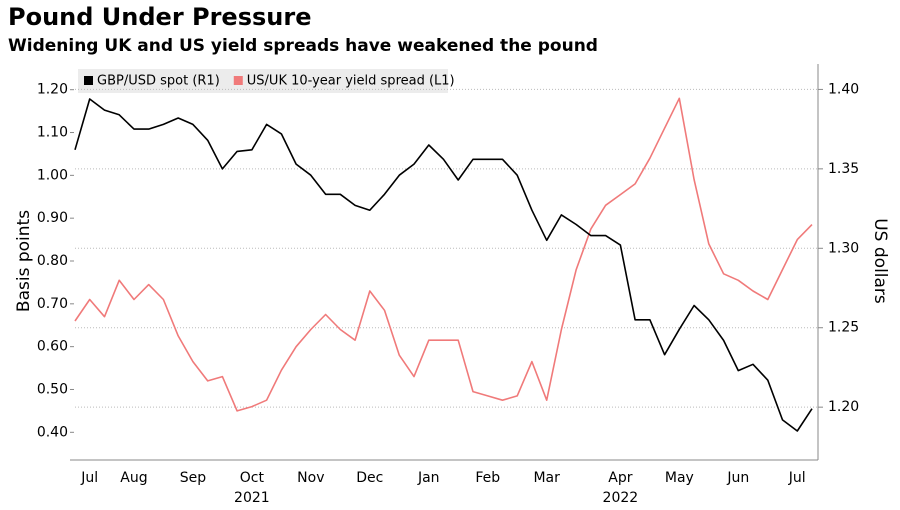  I want to click on y-tick-label: 0.70, so click(52, 304).